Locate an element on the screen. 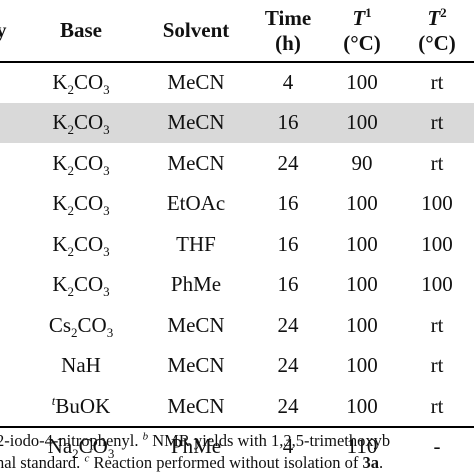  header-t2-unit: (°C) is located at coordinates (437, 42).